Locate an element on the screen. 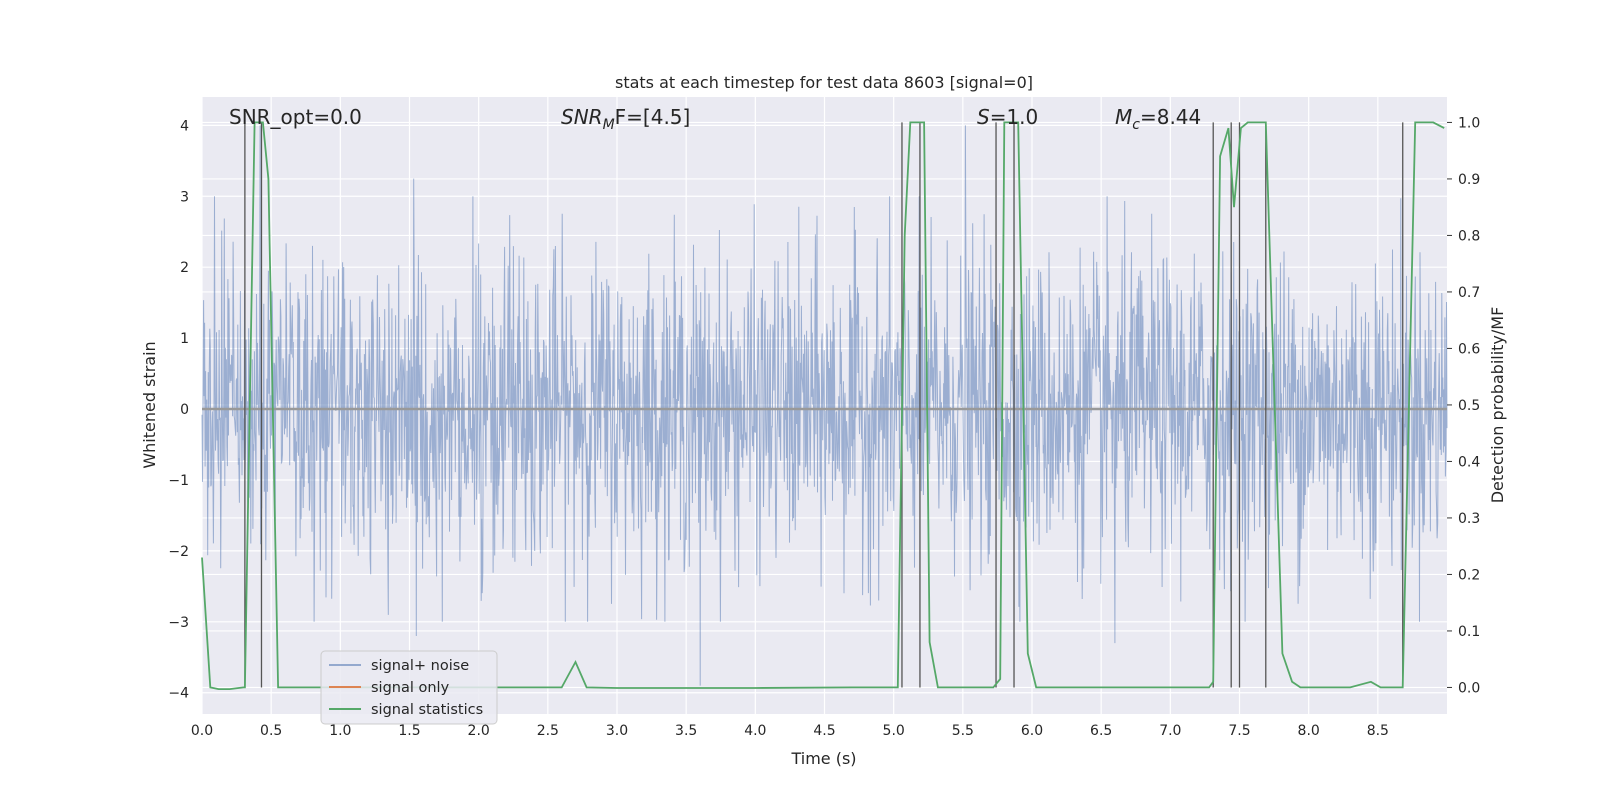 Image resolution: width=1600 pixels, height=800 pixels. annotation-mc: Mc=8.44 is located at coordinates (1158, 119).